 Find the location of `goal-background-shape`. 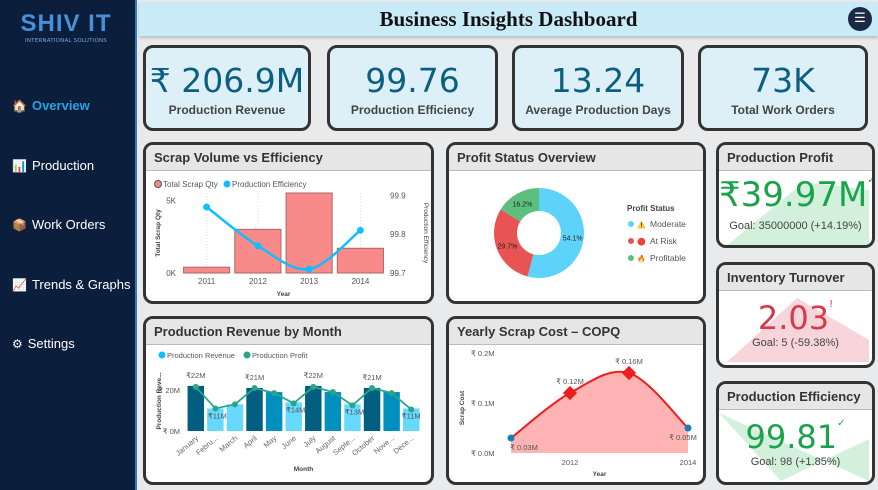

goal-background-shape is located at coordinates (798, 330).